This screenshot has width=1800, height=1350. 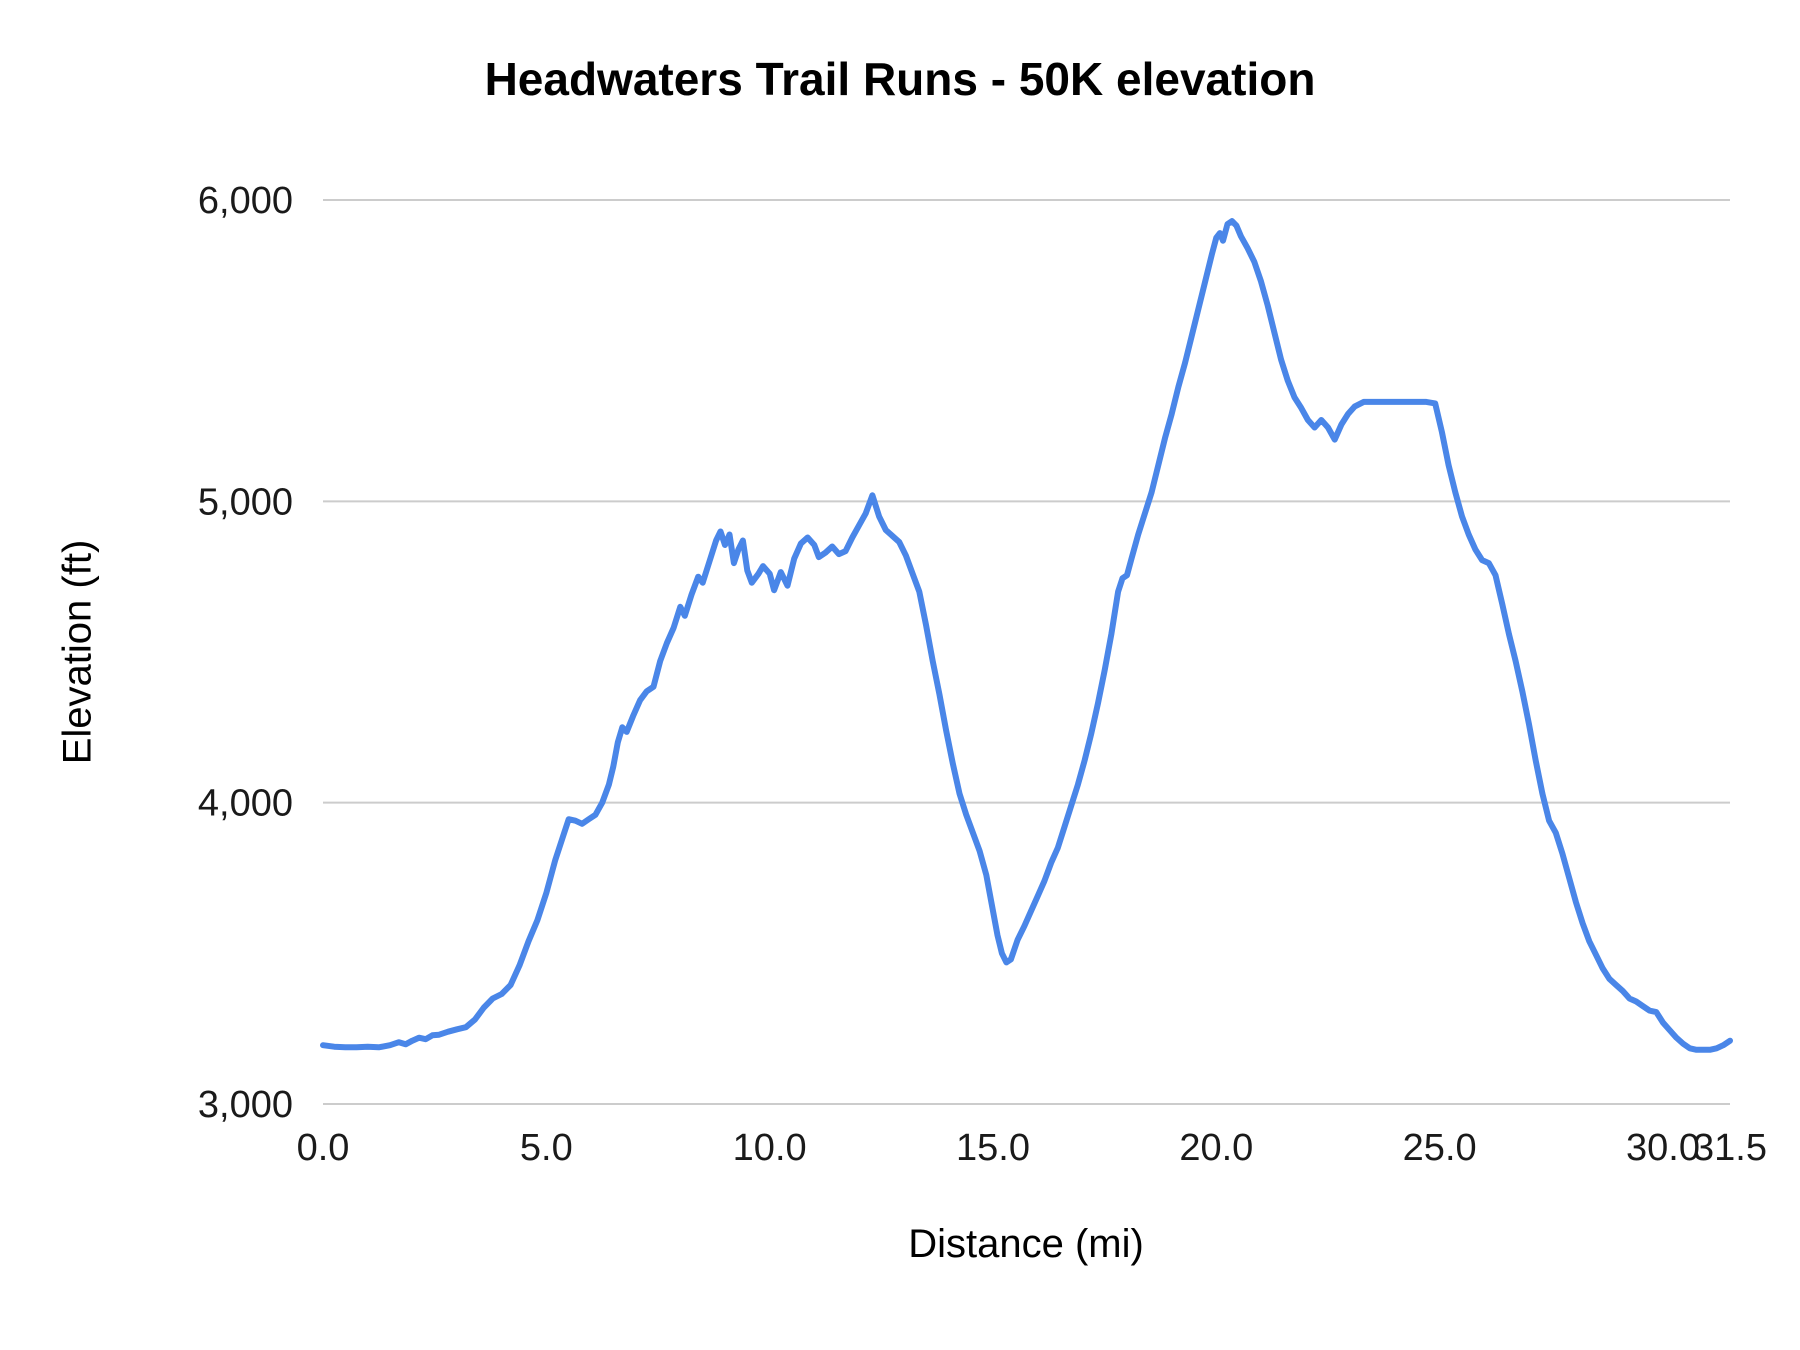 I want to click on chart-title: Headwaters Trail Runs - 50K elevation, so click(x=900, y=79).